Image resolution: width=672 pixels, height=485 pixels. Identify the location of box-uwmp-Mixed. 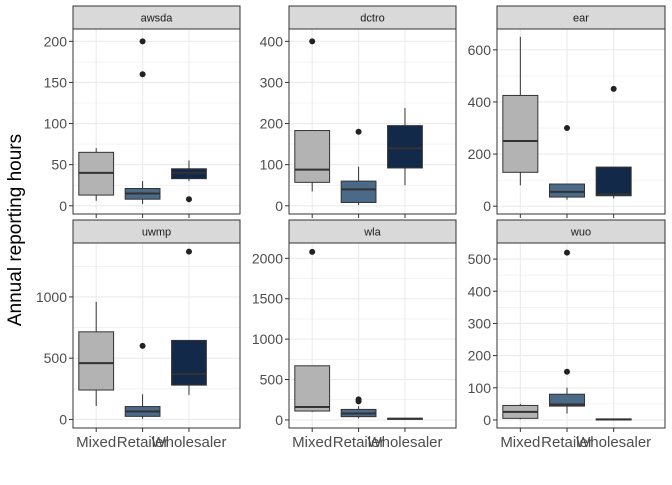
(96, 353).